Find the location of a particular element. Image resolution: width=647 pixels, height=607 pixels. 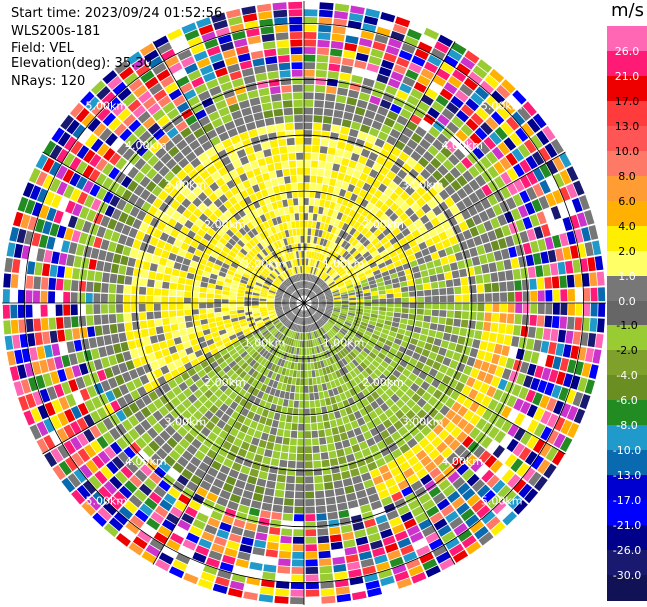

colorbar-swatch is located at coordinates (627, 463).